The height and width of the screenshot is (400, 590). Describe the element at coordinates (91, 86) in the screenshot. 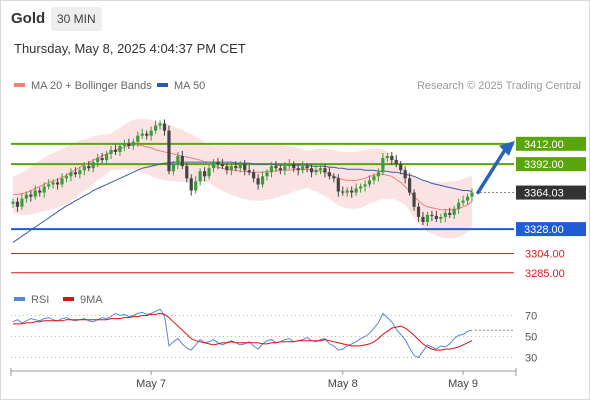

I see `legend-ma20-label: MA 20 + Bollinger Bands` at that location.